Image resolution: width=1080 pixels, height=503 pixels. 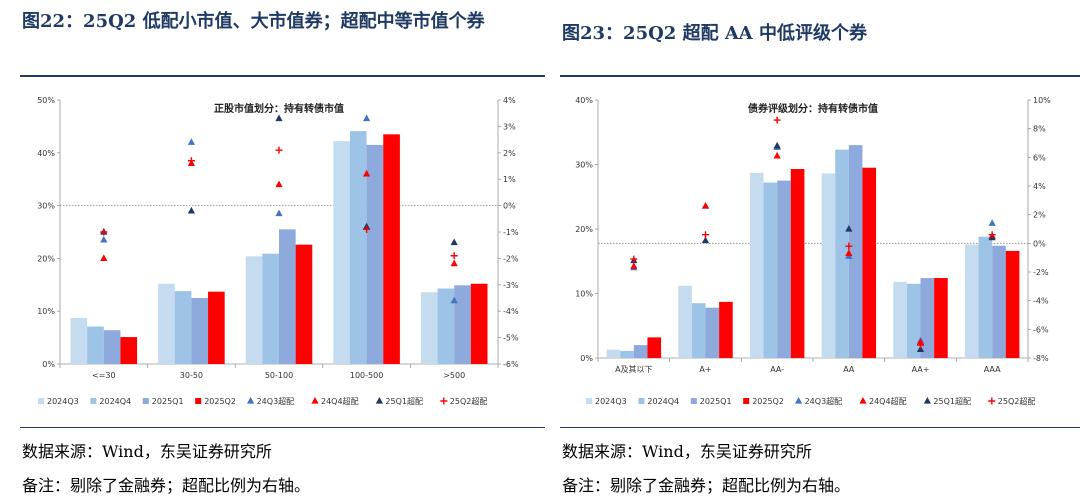 I want to click on legend-label: 24Q4超配, so click(x=888, y=401).